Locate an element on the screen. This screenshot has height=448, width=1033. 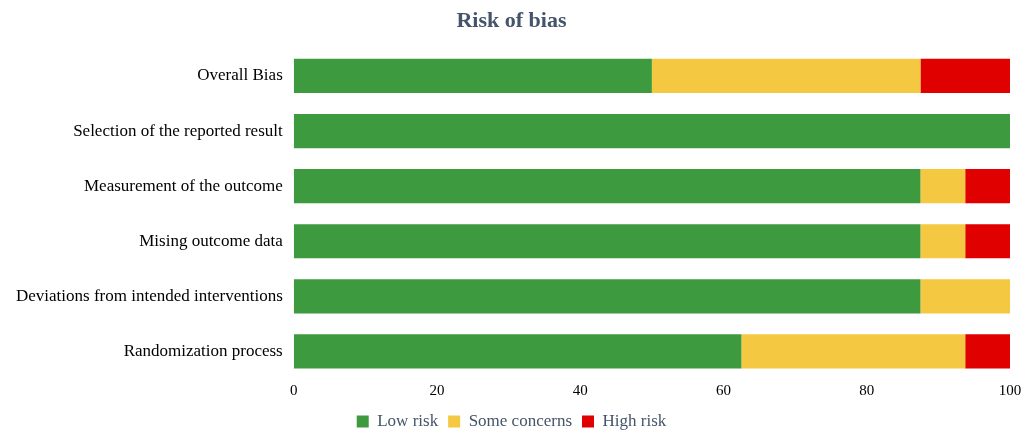
legend-label: Low risk is located at coordinates (408, 420).